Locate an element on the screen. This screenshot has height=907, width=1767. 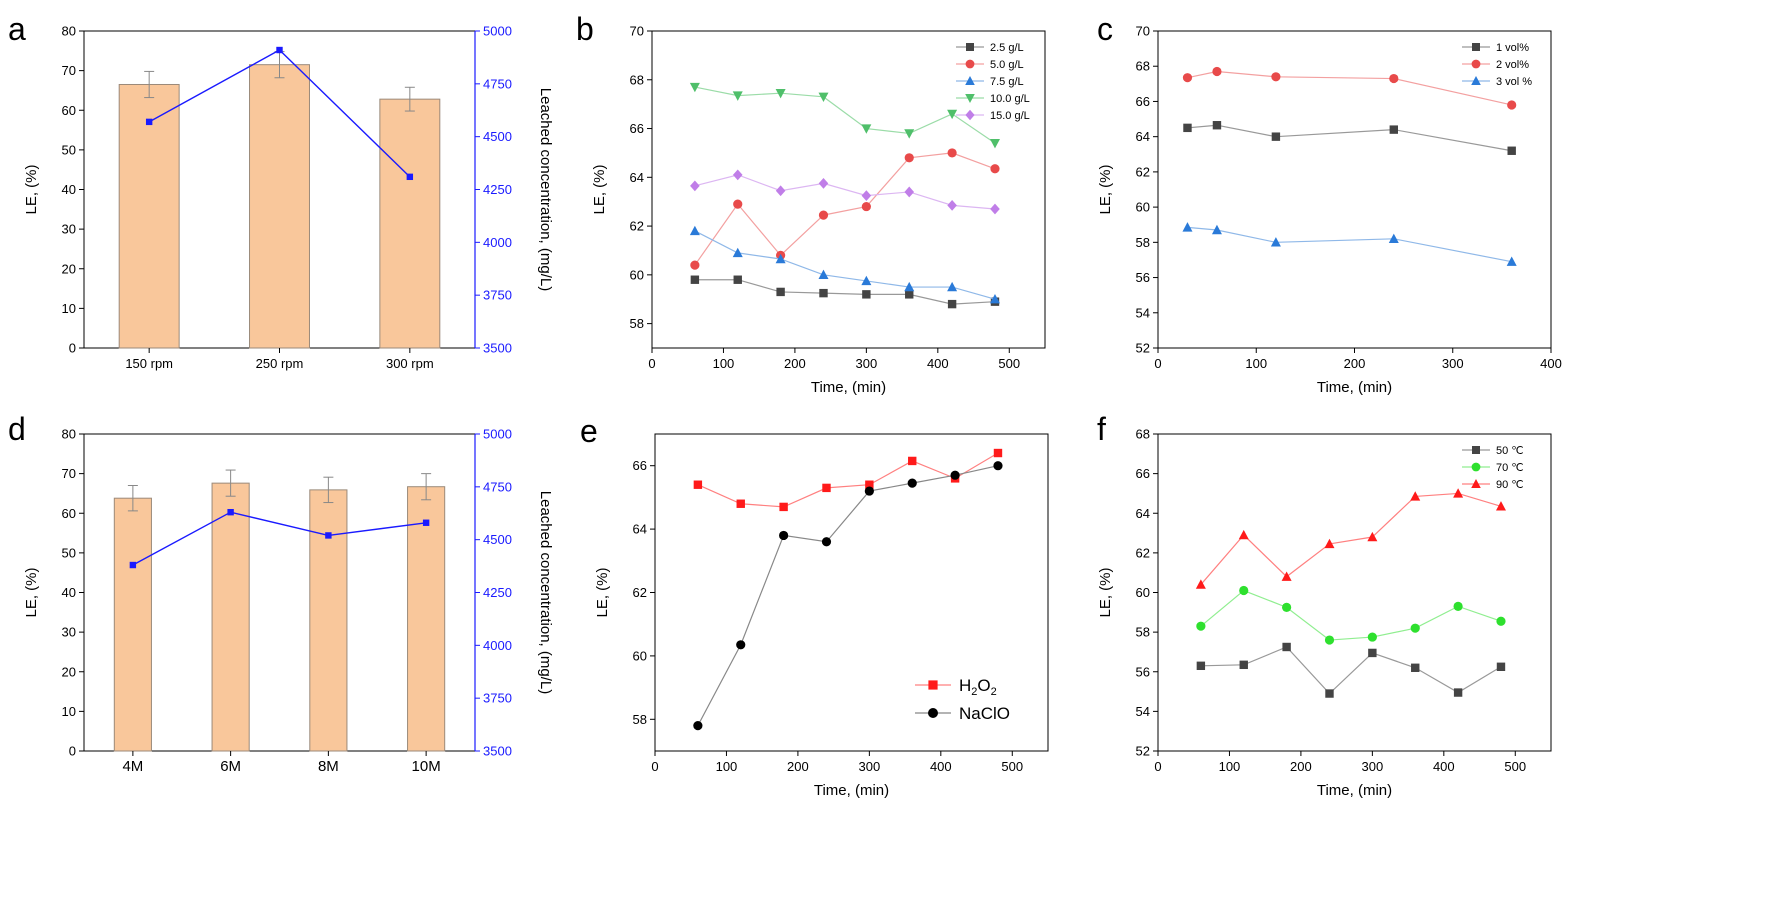
y-tick-label: 40 is located at coordinates (69, 189).